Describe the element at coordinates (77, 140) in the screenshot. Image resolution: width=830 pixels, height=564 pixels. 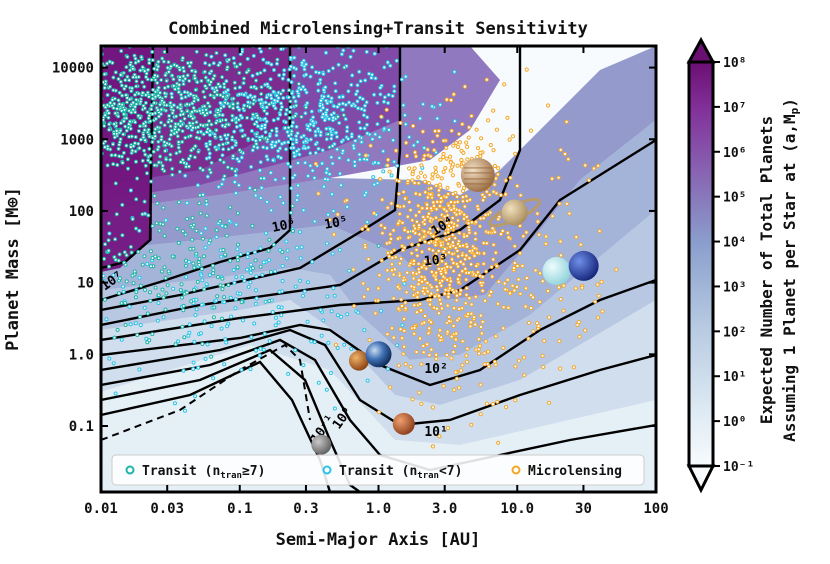
I see `y-tick-label-4: 1000` at that location.